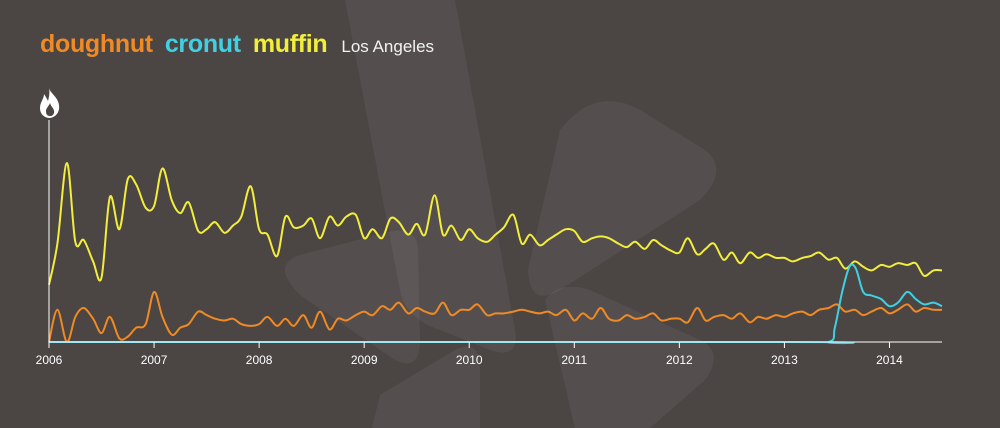 Image resolution: width=1000 pixels, height=428 pixels. I want to click on x-tick-label: 2011, so click(574, 360).